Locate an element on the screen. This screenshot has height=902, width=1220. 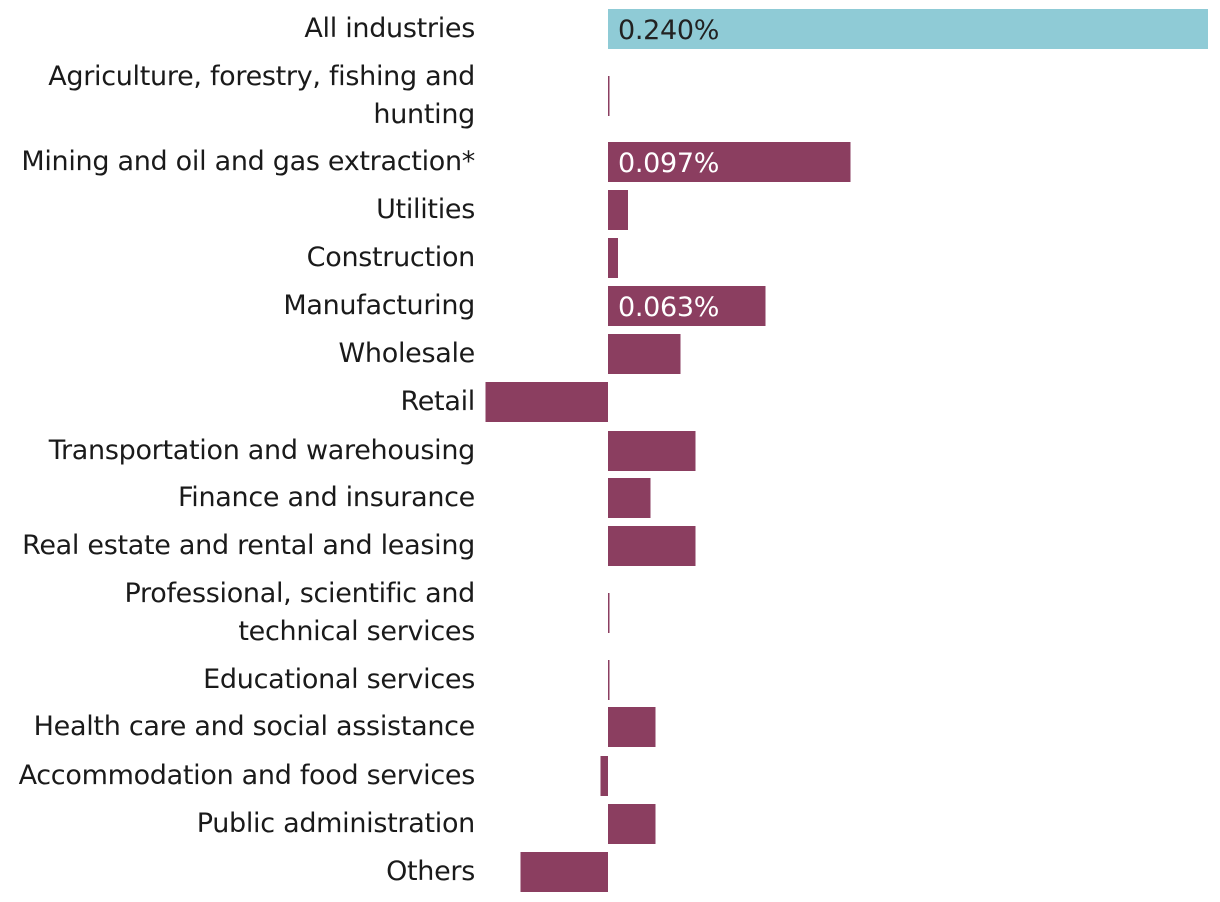
category-label-14: Accommodation and food services is located at coordinates (247, 775).